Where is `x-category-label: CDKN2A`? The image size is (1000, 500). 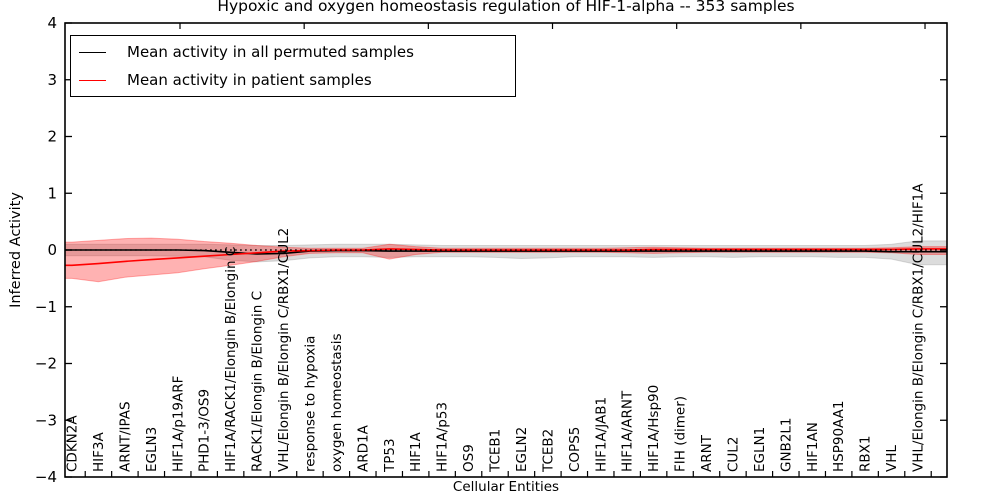 x-category-label: CDKN2A is located at coordinates (73, 443).